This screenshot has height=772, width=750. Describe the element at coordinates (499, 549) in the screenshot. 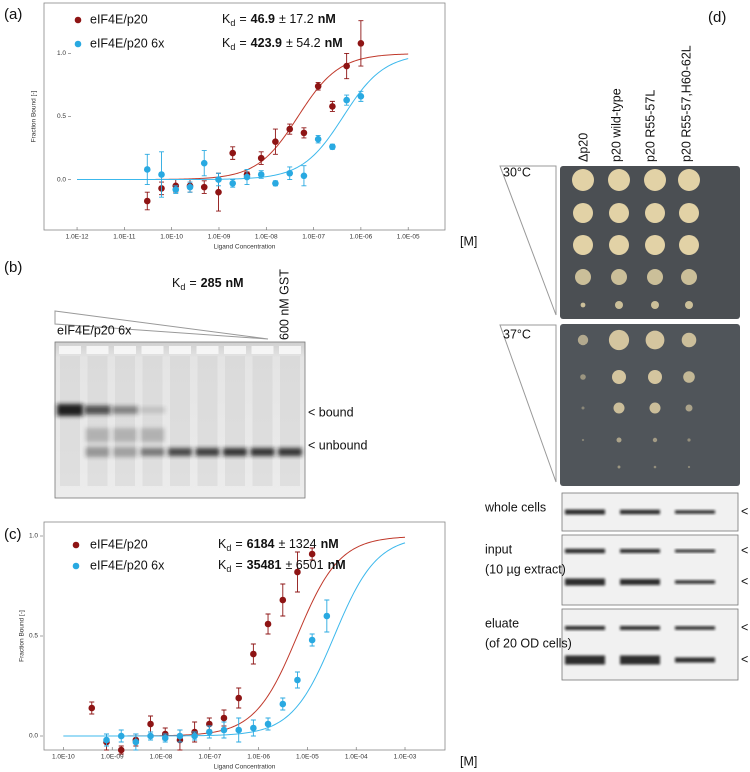

I see `blot-label: input` at that location.